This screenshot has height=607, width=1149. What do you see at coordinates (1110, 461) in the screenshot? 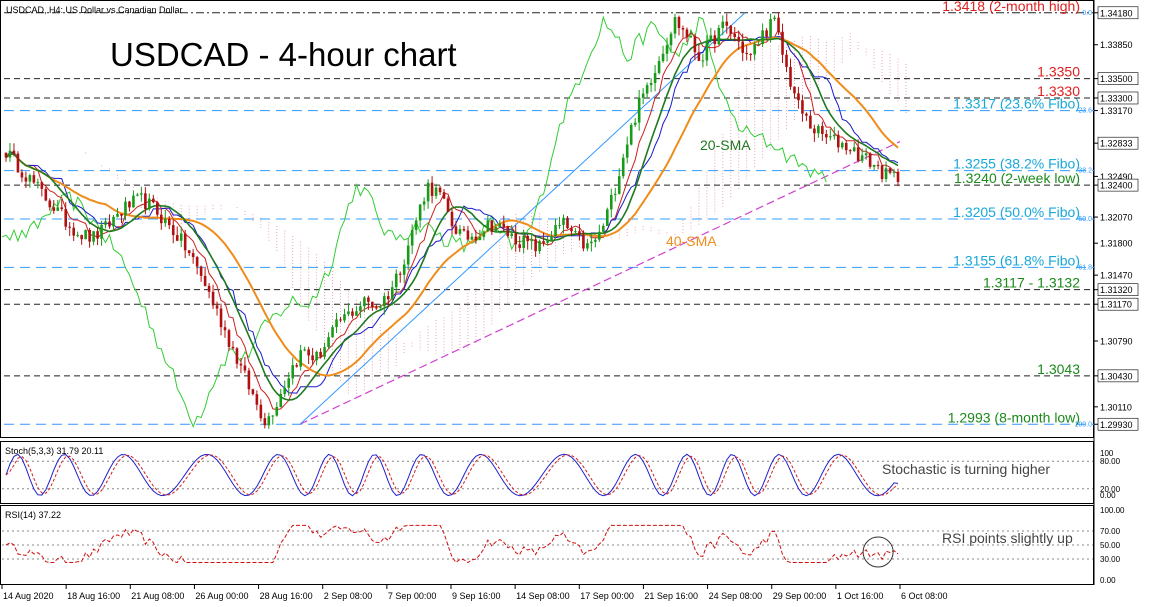
I see `stoch-tick-label: 80.00` at bounding box center [1110, 461].